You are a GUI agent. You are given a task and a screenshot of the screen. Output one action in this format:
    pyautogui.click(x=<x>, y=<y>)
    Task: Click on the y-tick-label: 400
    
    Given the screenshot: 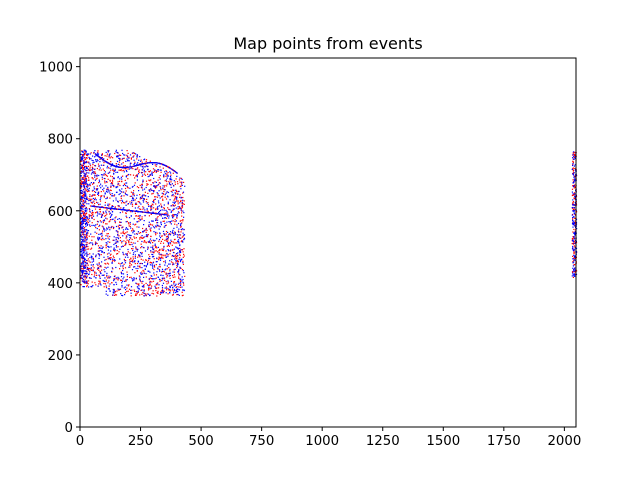 What is the action you would take?
    pyautogui.click(x=60, y=284)
    